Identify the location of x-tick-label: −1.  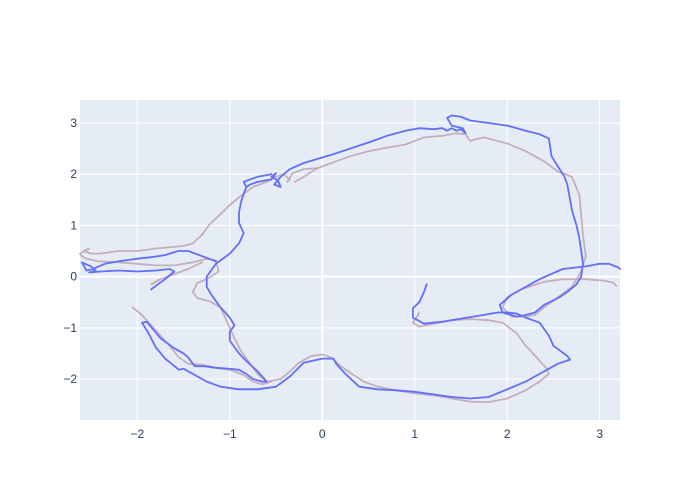
(230, 434).